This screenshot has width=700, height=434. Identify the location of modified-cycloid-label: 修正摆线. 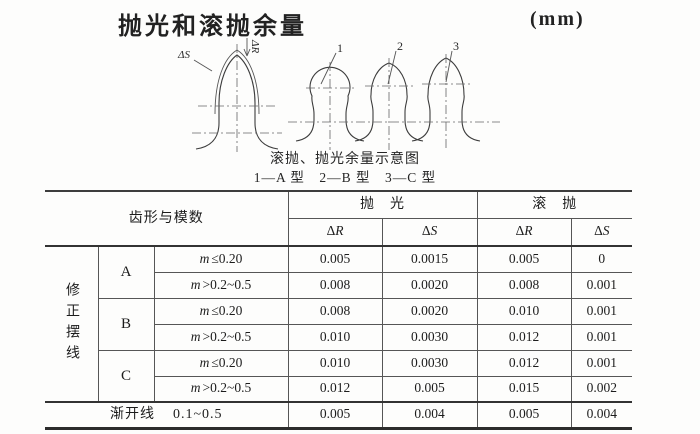
(71, 324).